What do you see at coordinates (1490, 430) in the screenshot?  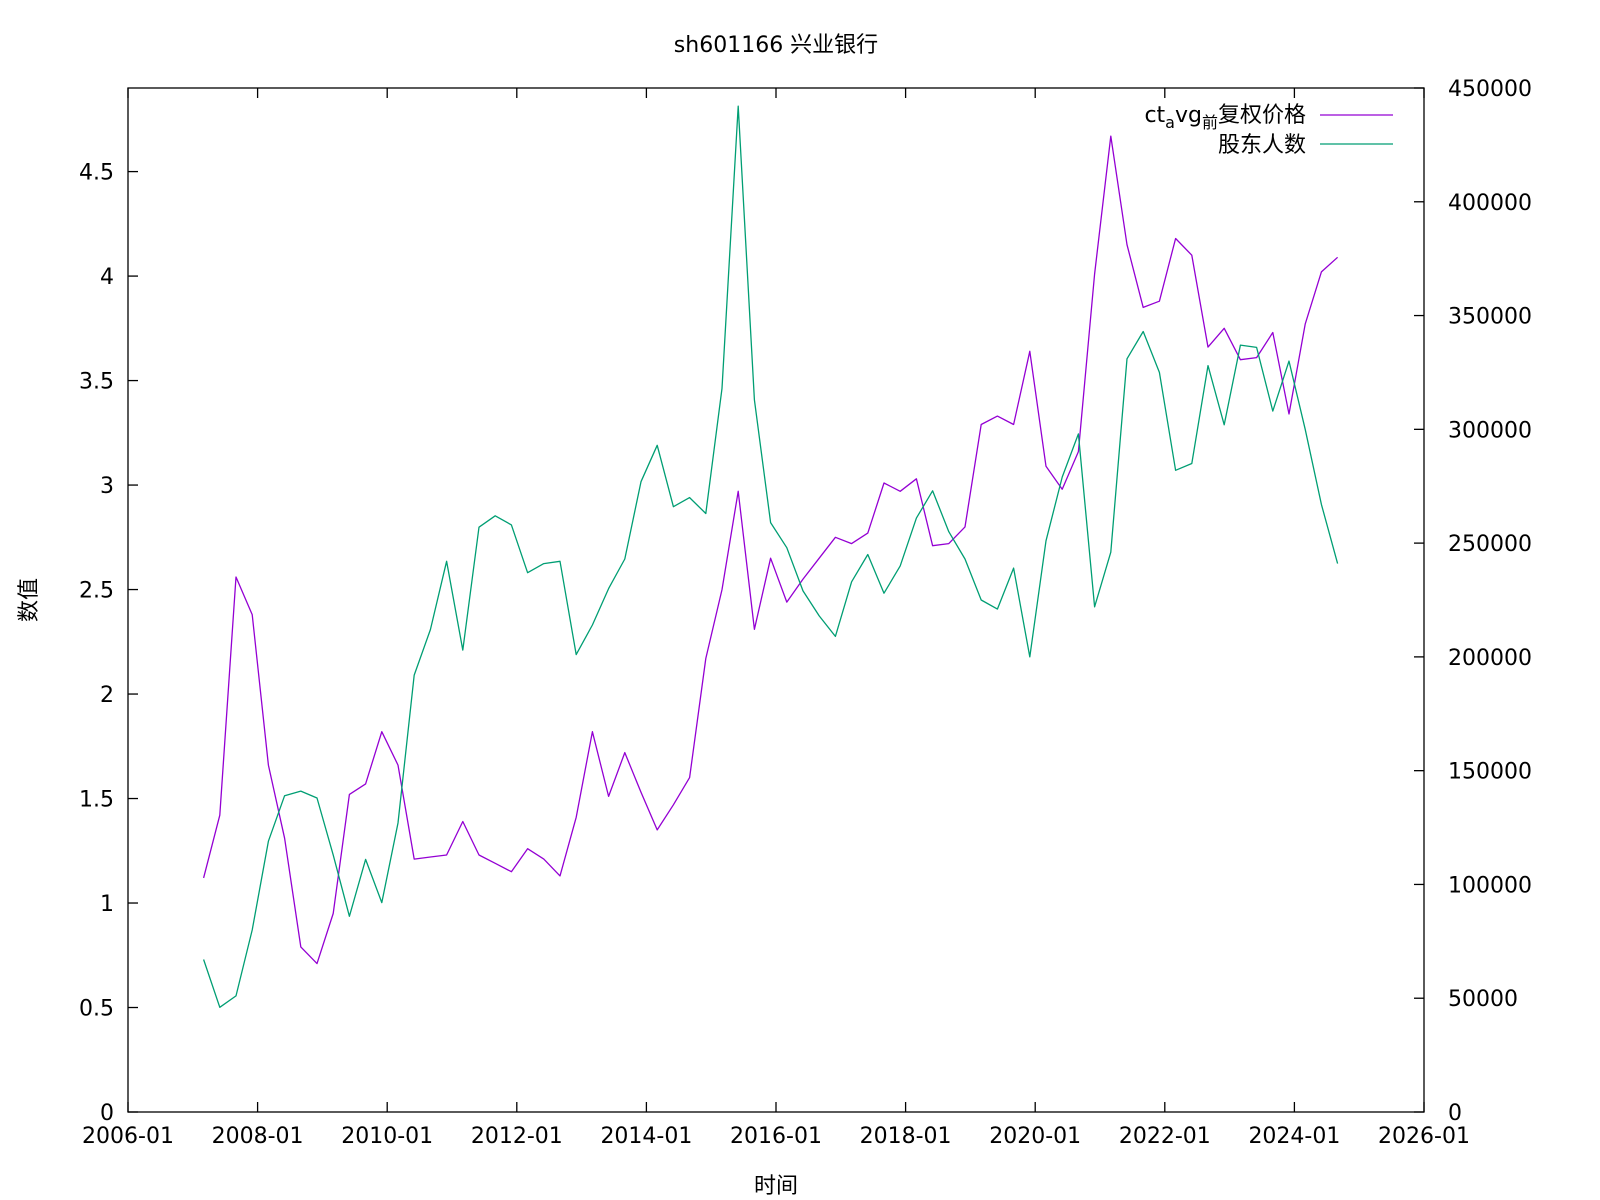 I see `y-tick-label-right: 300000` at bounding box center [1490, 430].